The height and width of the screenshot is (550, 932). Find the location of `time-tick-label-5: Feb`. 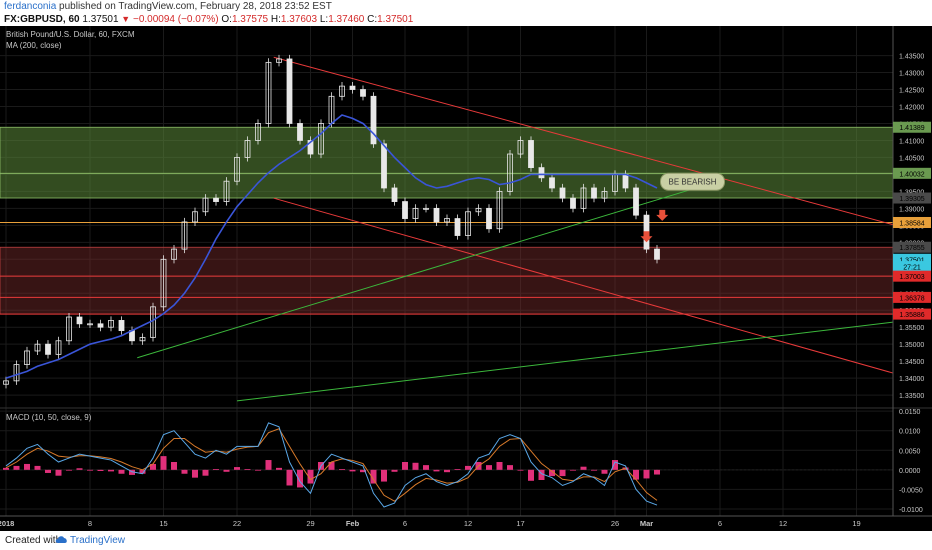

time-tick-label-5: Feb is located at coordinates (353, 523).